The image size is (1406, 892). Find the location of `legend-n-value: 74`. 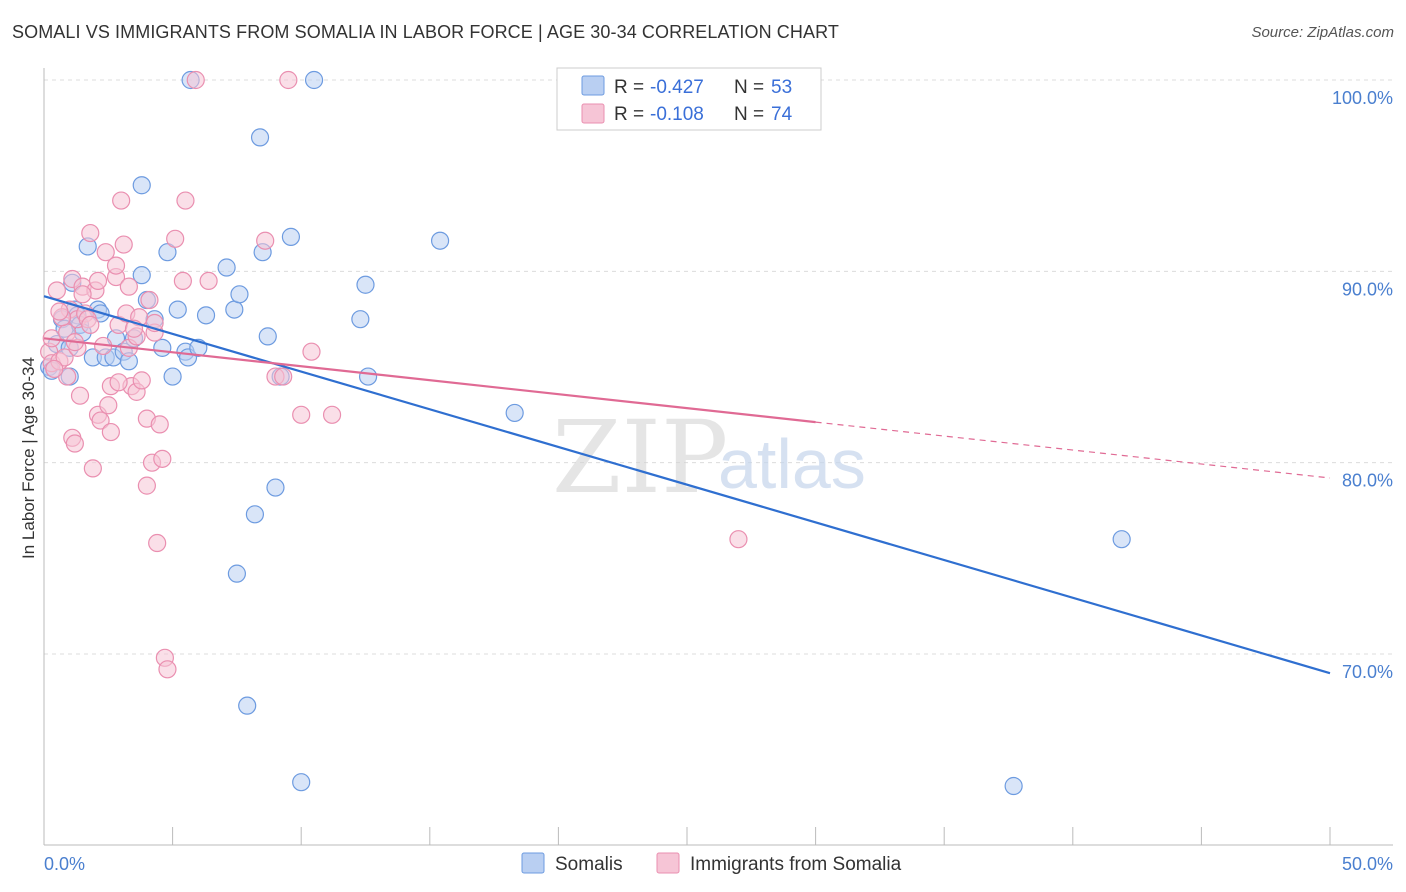

legend-n-value: 74 is located at coordinates (782, 114).